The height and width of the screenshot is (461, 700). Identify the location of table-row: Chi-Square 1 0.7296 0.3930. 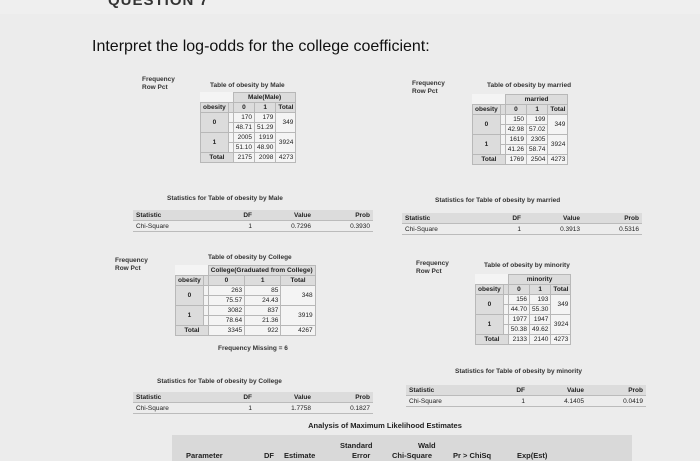
(253, 226).